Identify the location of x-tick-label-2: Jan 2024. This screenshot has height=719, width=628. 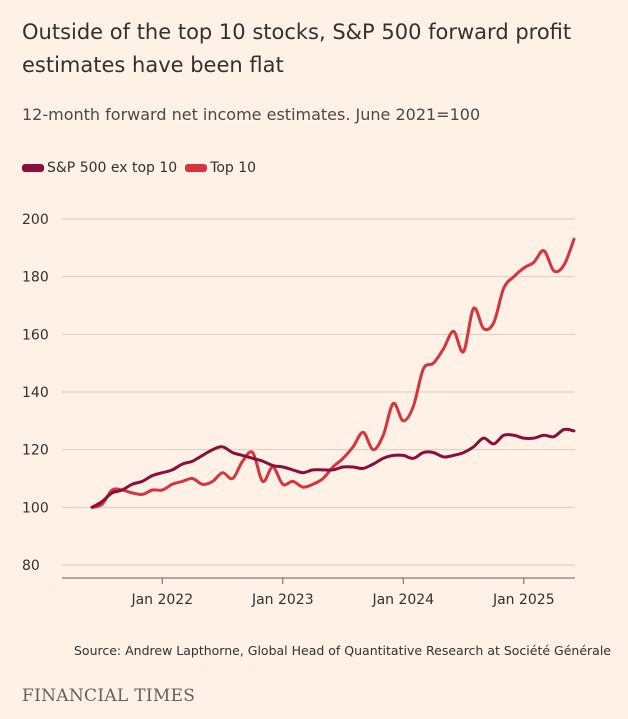
(402, 600).